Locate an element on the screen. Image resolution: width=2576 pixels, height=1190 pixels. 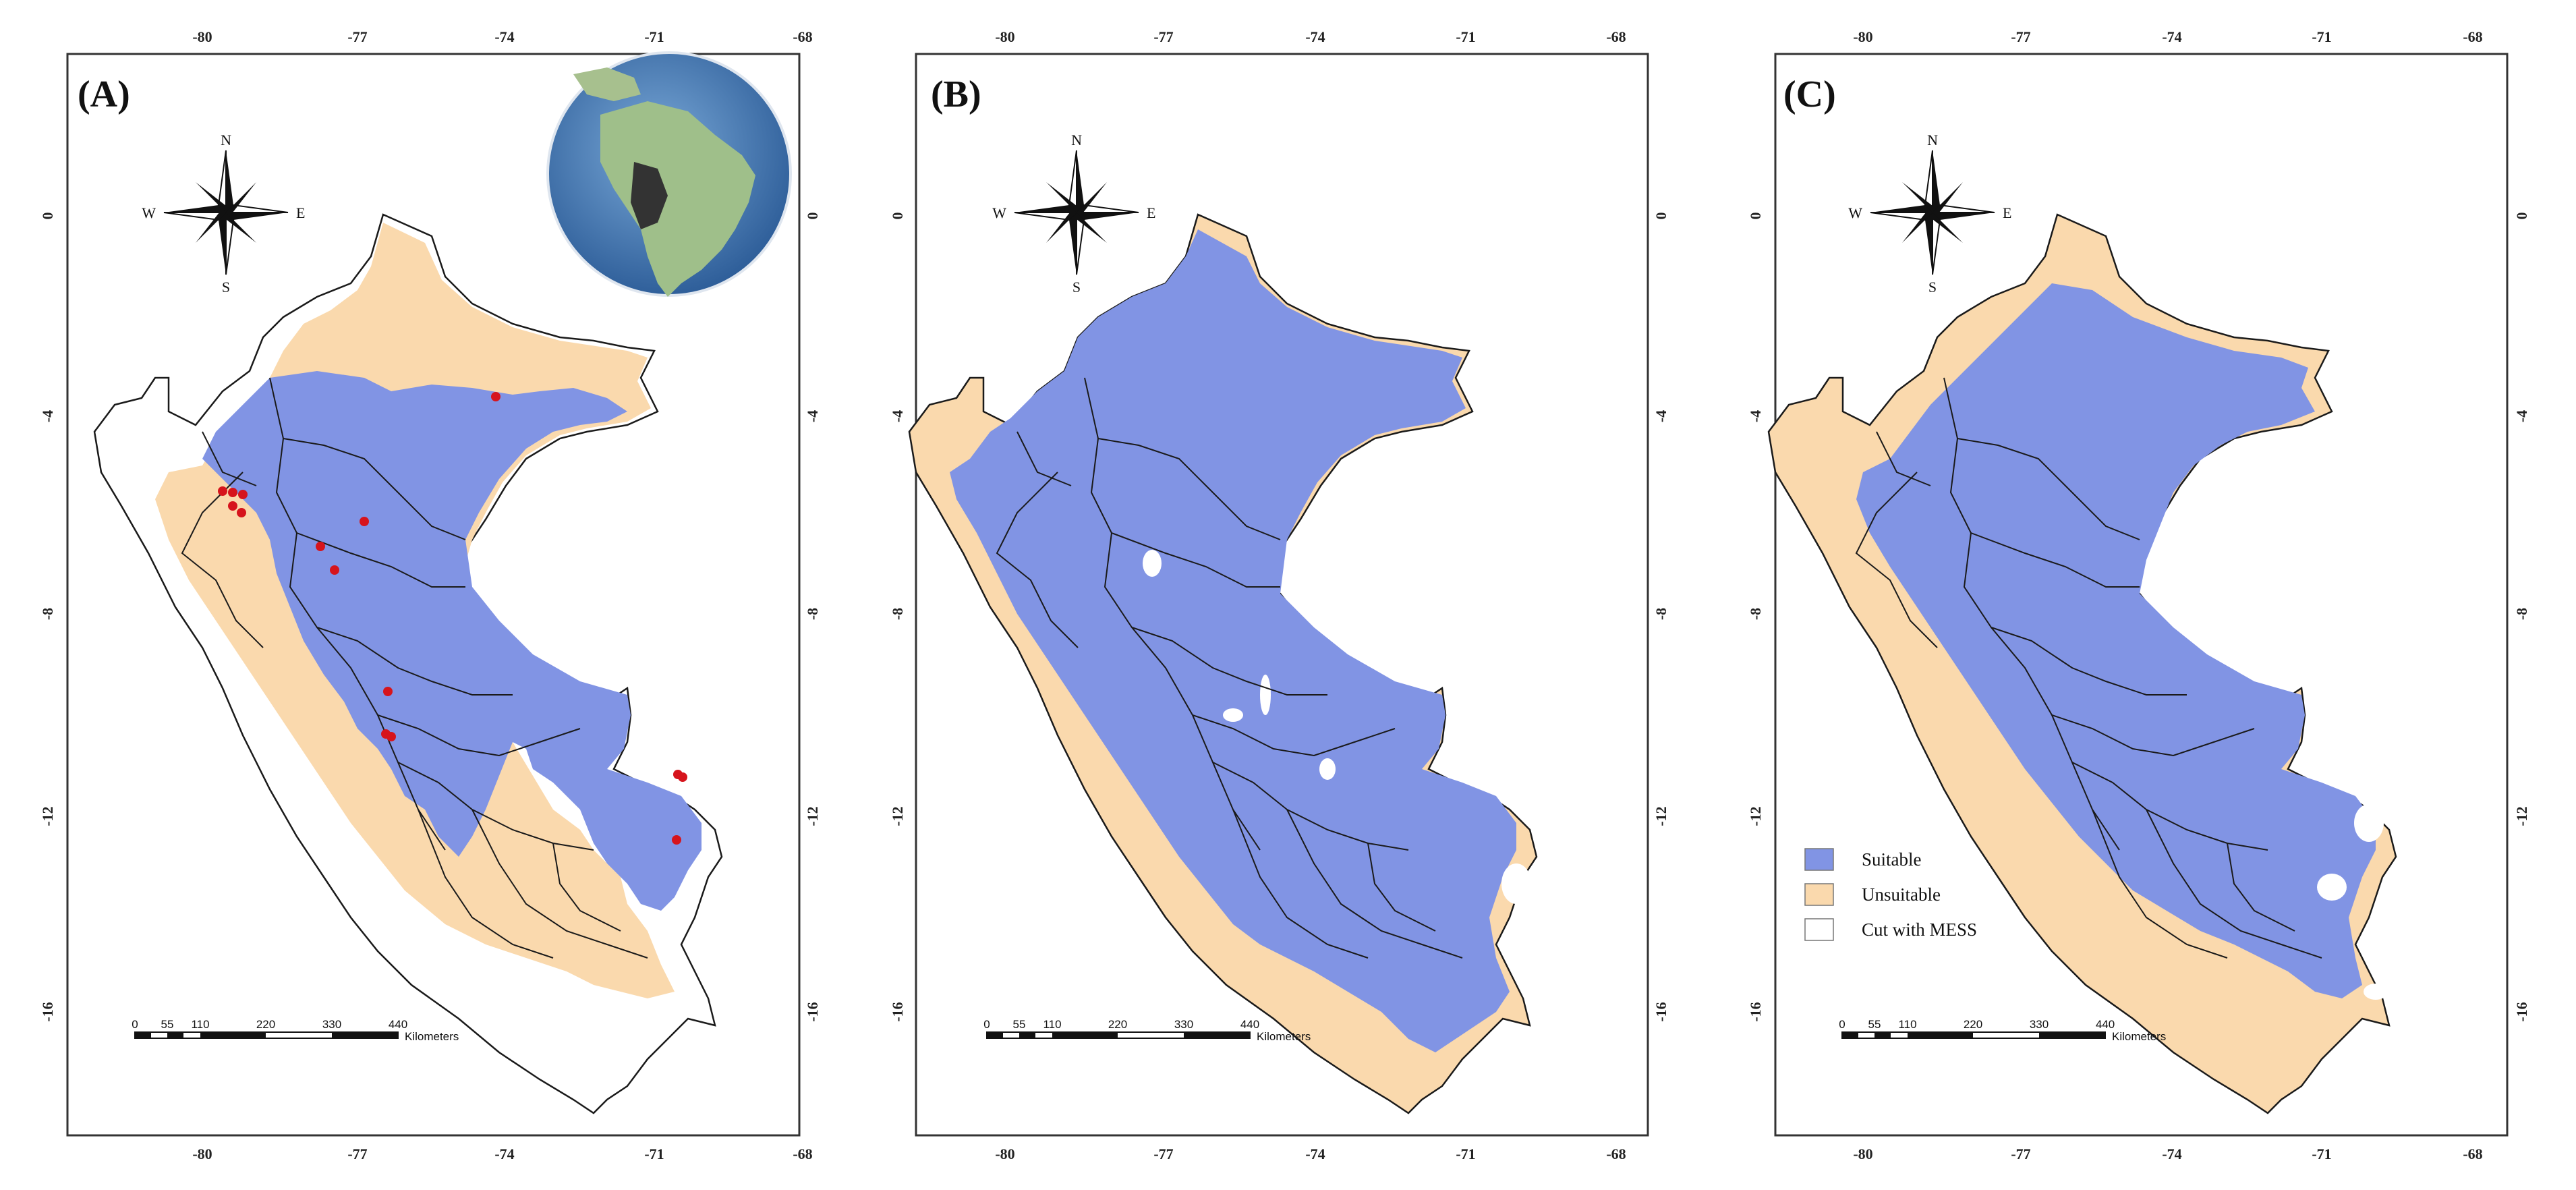
globe-south-america is located at coordinates (677, 199).